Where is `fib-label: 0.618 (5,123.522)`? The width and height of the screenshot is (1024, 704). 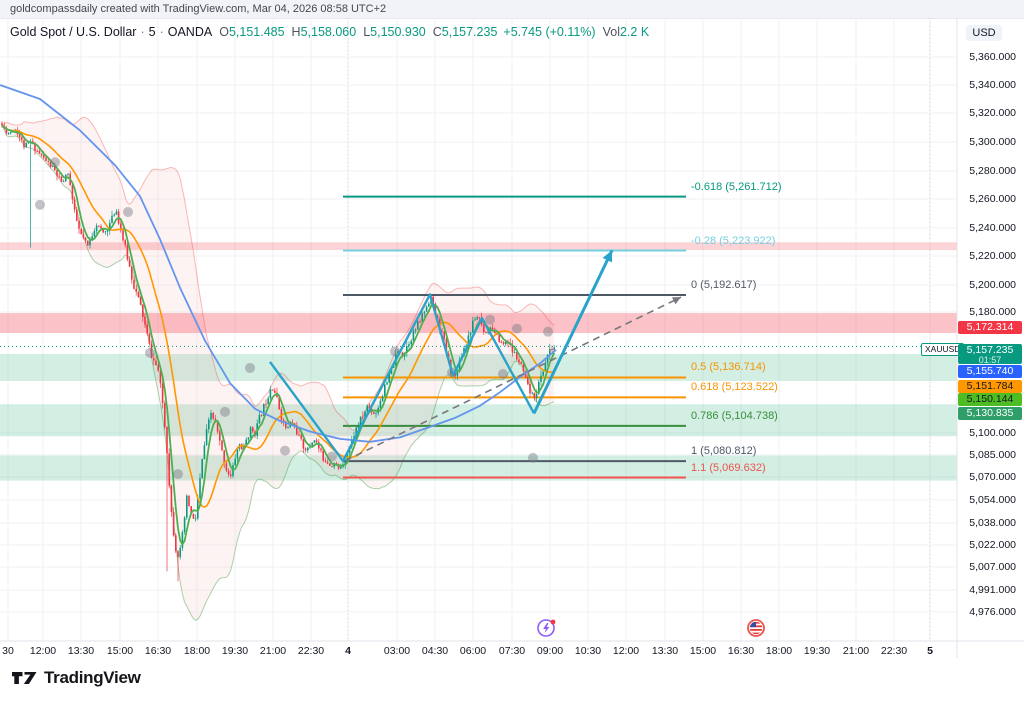
fib-label: 0.618 (5,123.522) is located at coordinates (734, 387).